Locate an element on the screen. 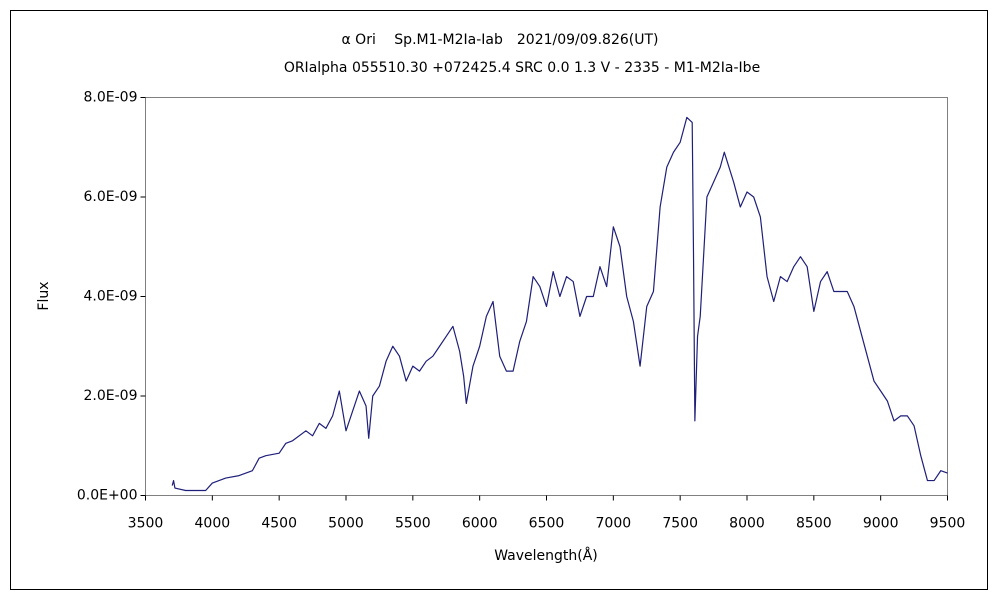 This screenshot has height=600, width=1000. y-tick-label: 8.0E-09 is located at coordinates (111, 98).